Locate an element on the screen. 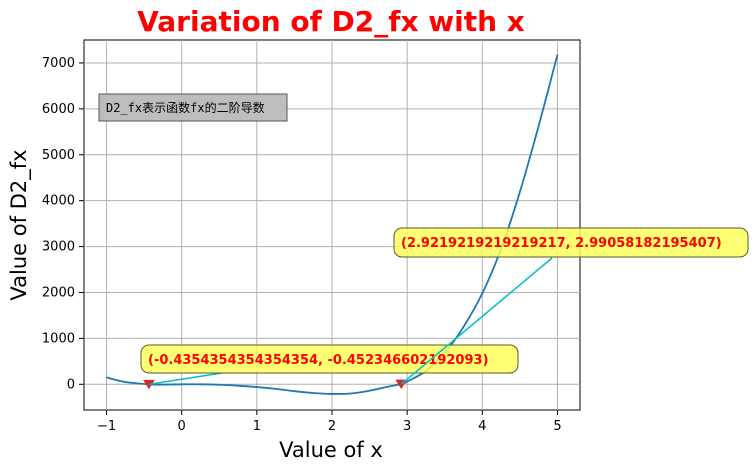 The width and height of the screenshot is (752, 476). y-tick-label: 0 is located at coordinates (71, 384).